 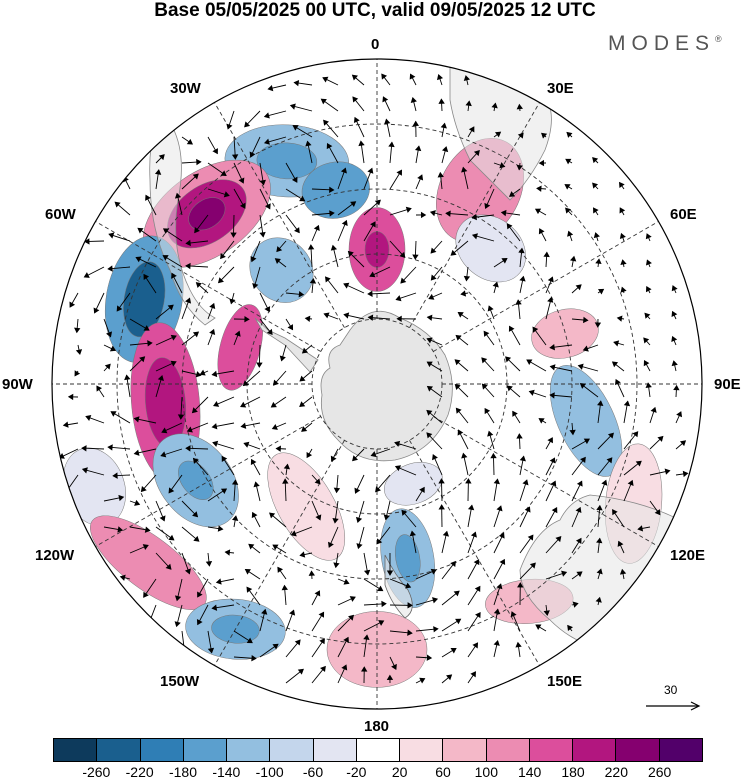 I want to click on colorbar-tick-label: 20, so click(x=400, y=772).